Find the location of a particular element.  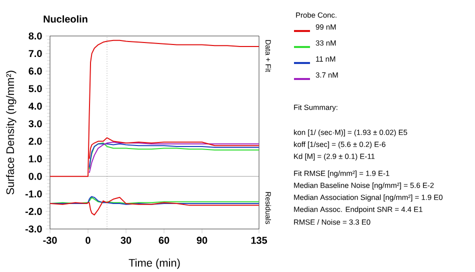

y-axis-title: Surface Density (ng/mm²) is located at coordinates (11, 132).